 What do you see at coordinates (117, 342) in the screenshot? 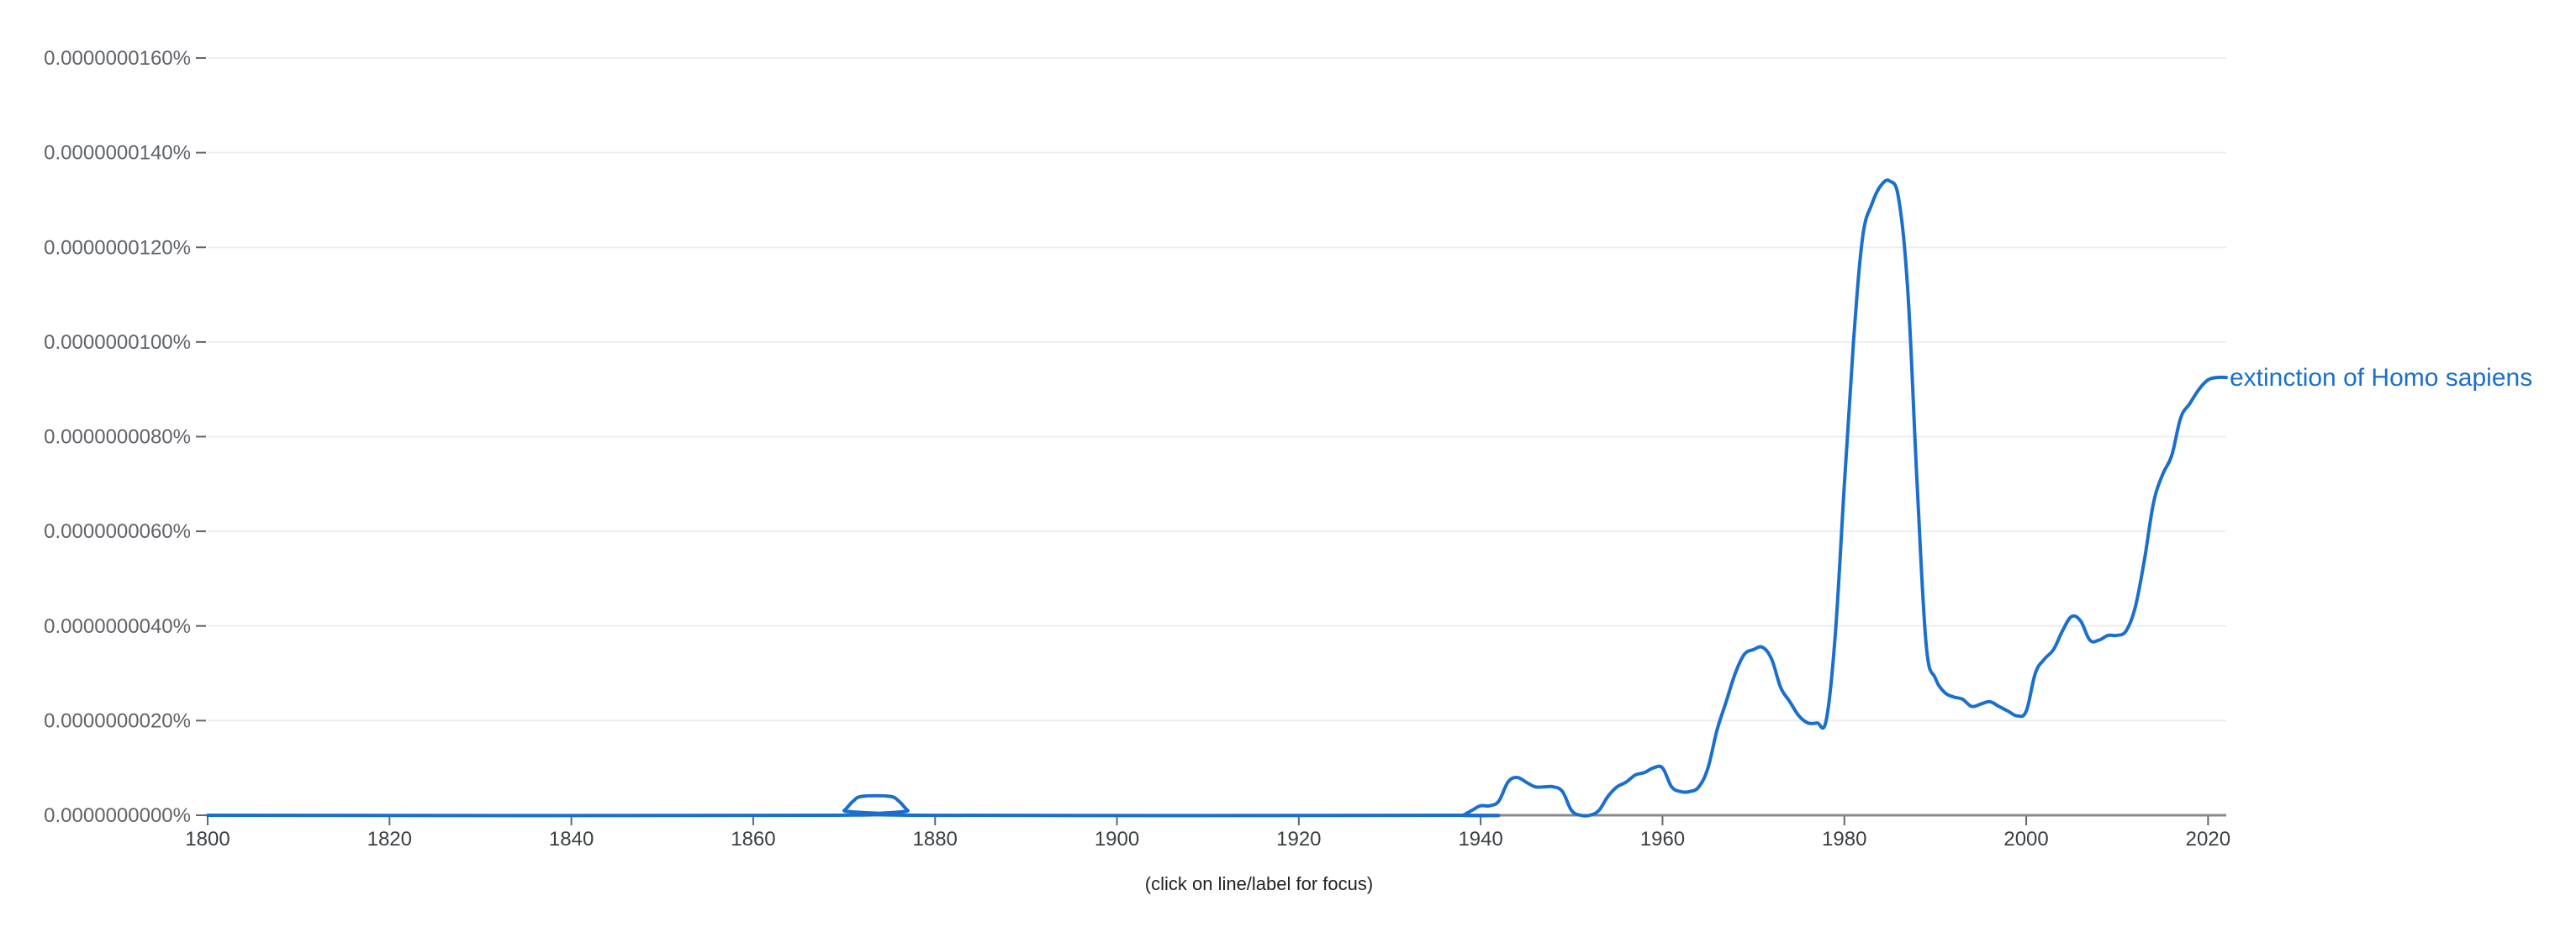
I see `y-tick-label: 0.0000000100%` at bounding box center [117, 342].